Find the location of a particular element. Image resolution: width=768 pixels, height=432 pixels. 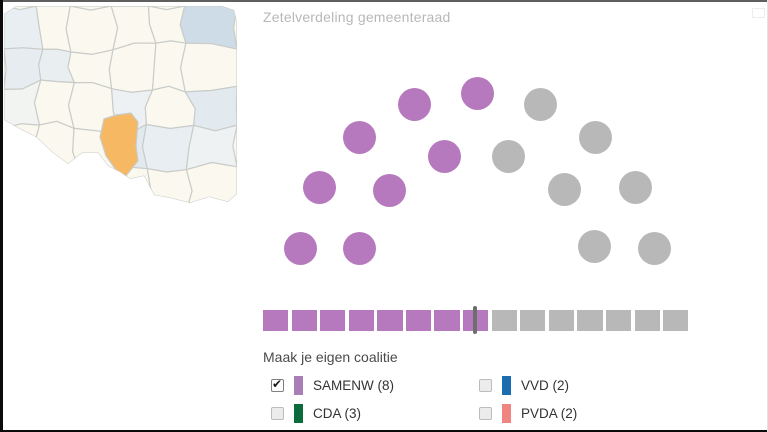

samenw-label: SAMENW (8) is located at coordinates (353, 385).